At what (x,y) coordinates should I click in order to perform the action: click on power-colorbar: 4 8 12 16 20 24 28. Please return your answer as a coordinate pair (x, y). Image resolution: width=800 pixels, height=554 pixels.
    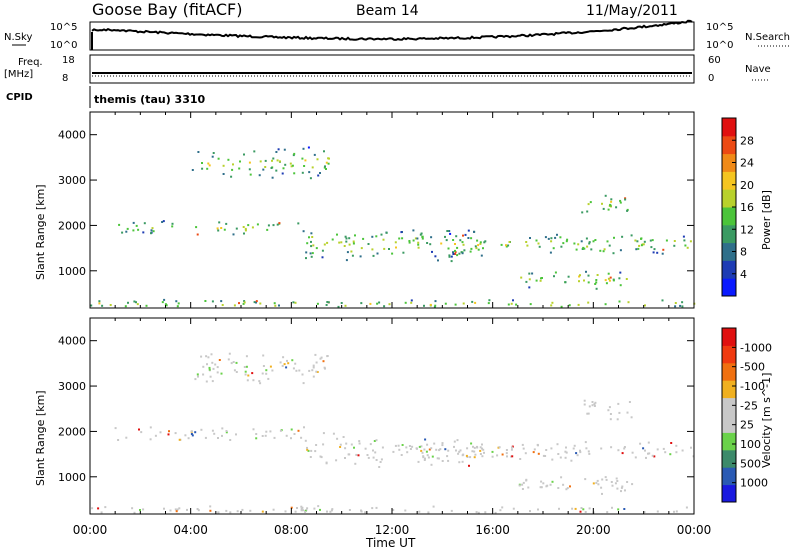
    Looking at the image, I should click on (737, 207).